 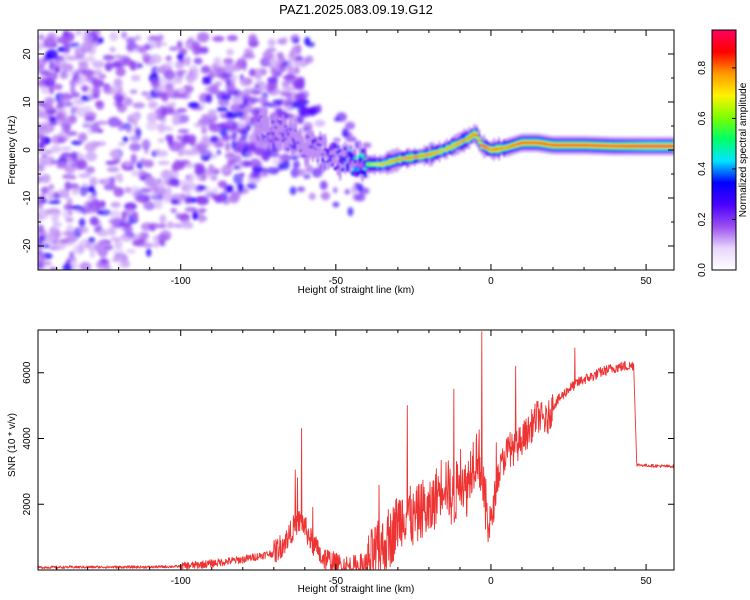 I want to click on colorbar-tick-label: 0.0, so click(x=702, y=270).